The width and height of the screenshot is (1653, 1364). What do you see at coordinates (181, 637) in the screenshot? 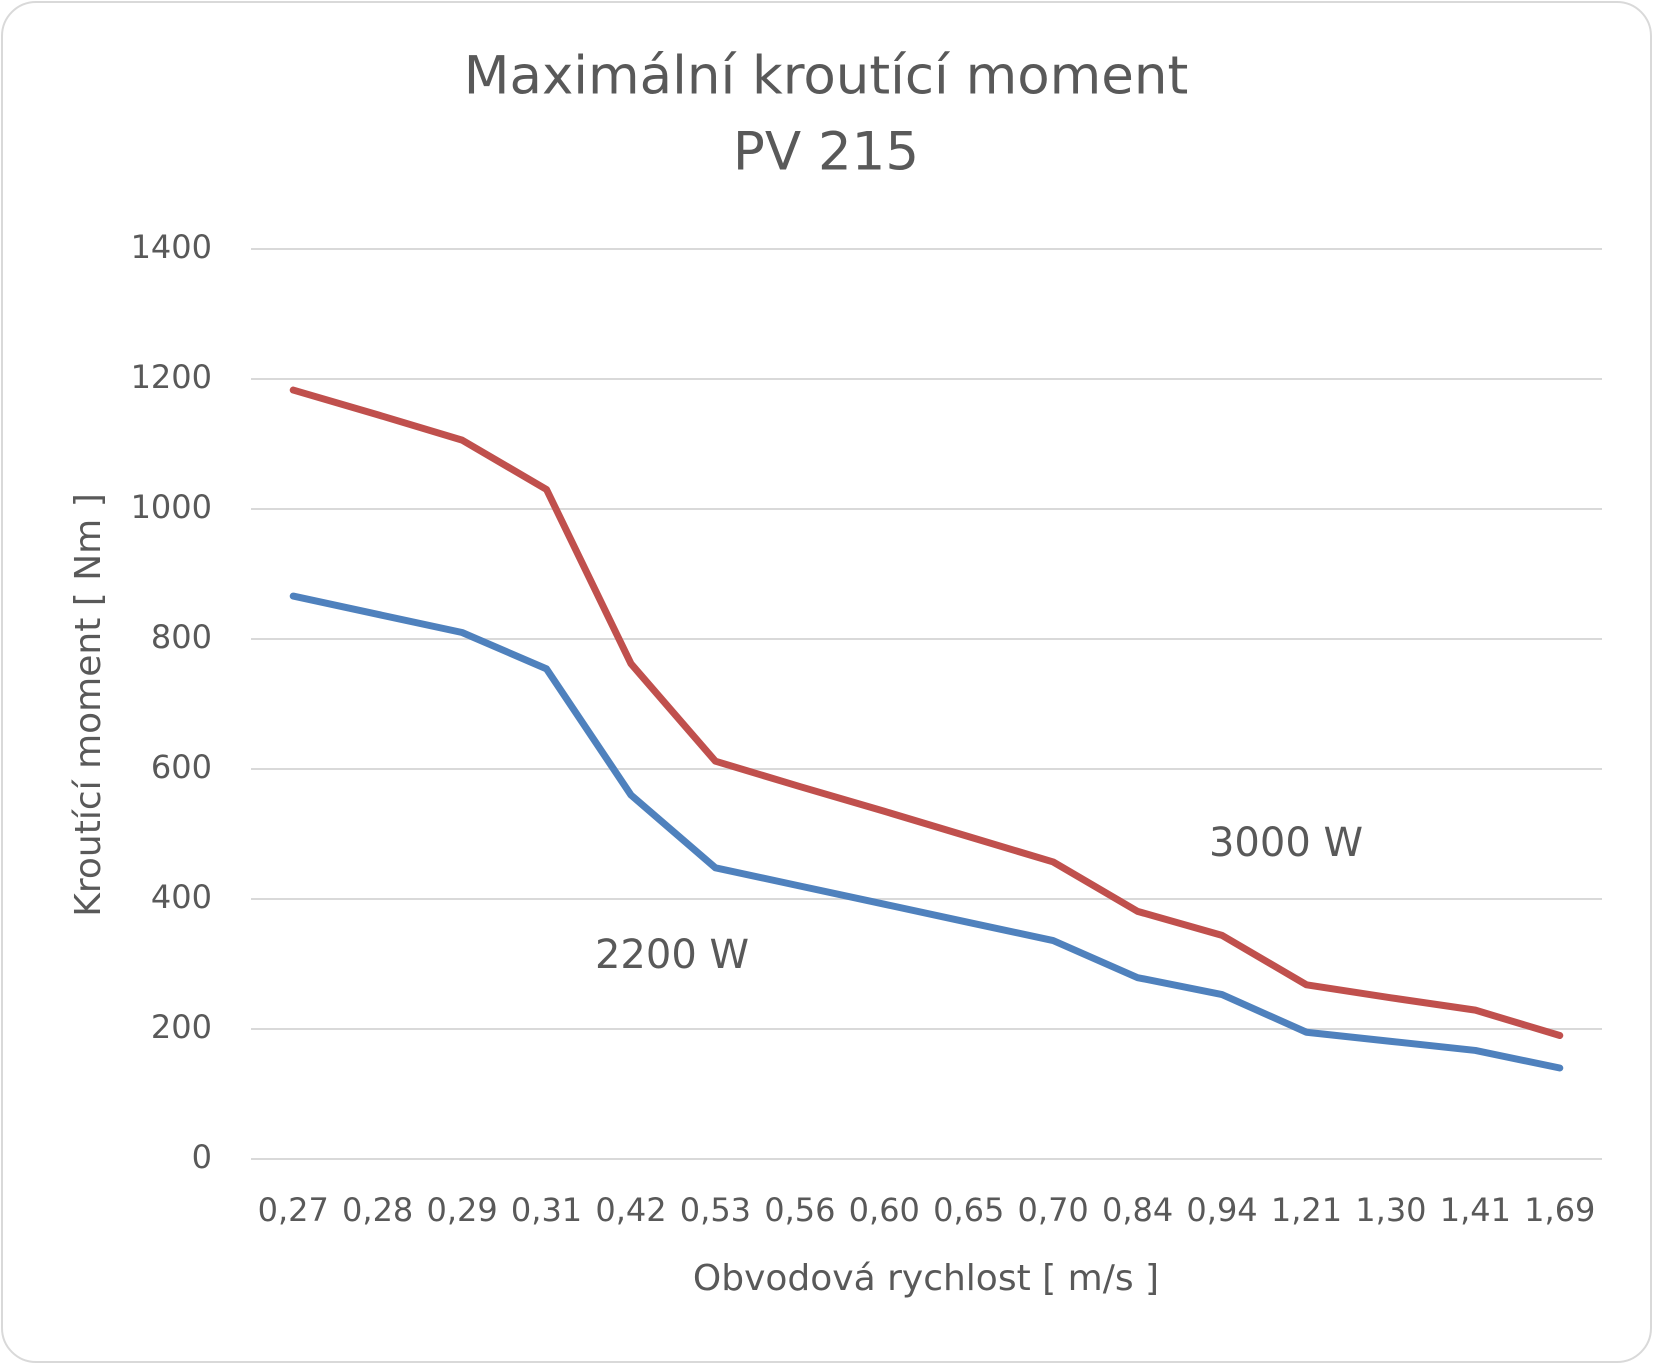
I see `y-tick-label: 800` at bounding box center [181, 637].